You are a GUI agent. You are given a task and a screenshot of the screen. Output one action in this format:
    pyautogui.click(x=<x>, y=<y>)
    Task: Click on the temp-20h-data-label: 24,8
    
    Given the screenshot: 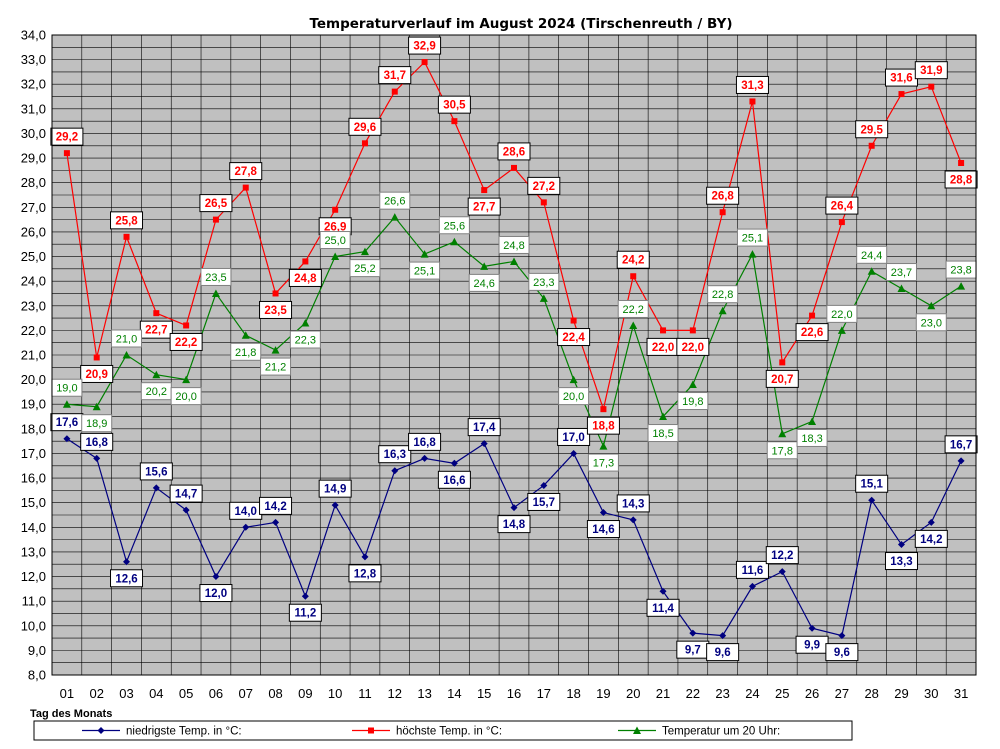 What is the action you would take?
    pyautogui.click(x=514, y=244)
    